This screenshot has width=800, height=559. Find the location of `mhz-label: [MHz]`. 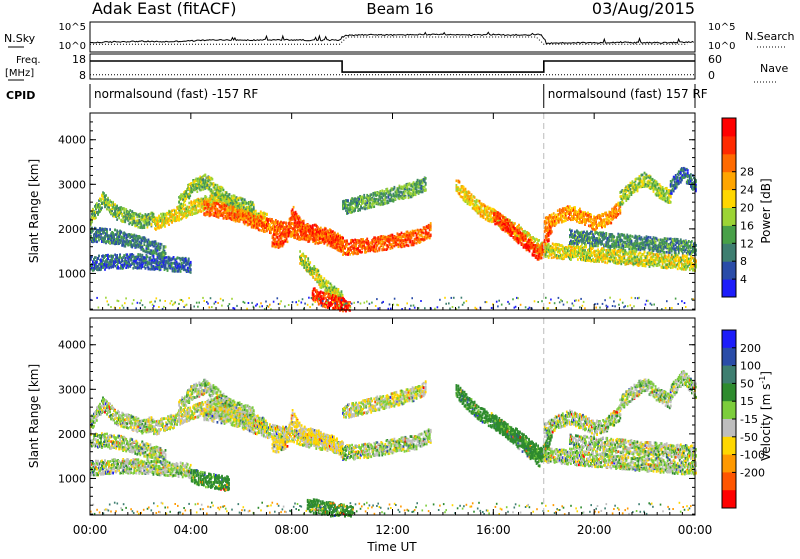

mhz-label: [MHz] is located at coordinates (19, 73).